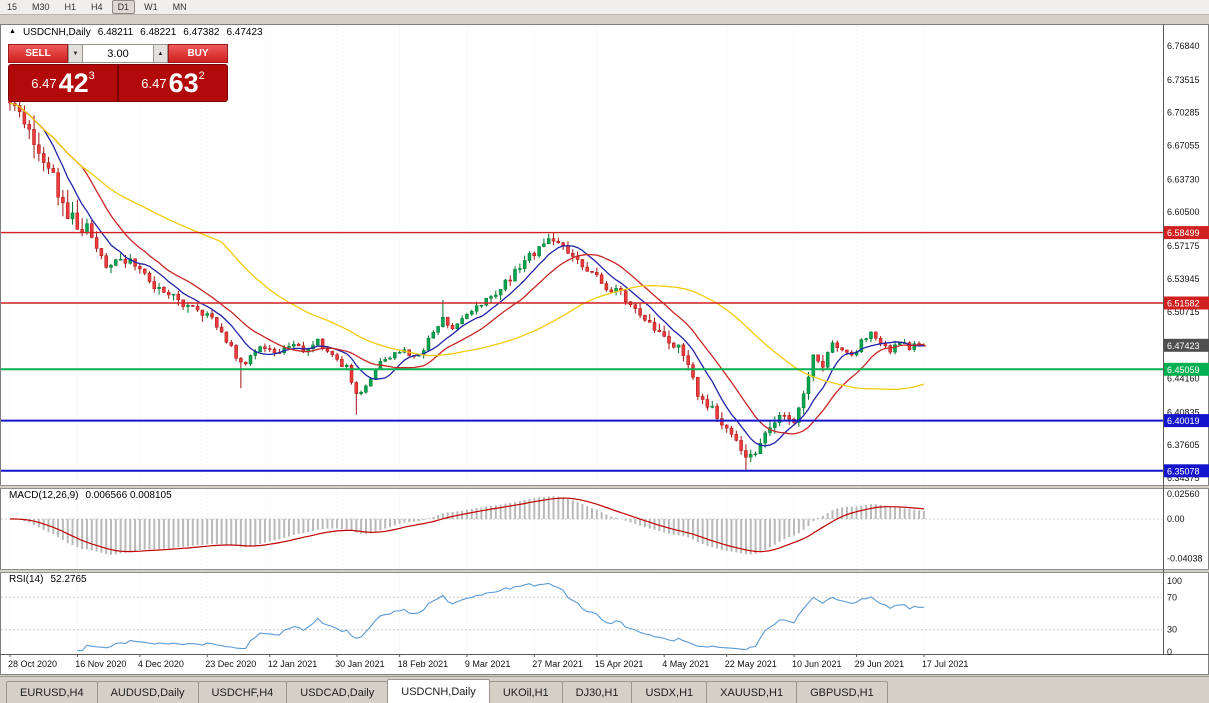  I want to click on timeframe-button-m30: M30, so click(41, 7).